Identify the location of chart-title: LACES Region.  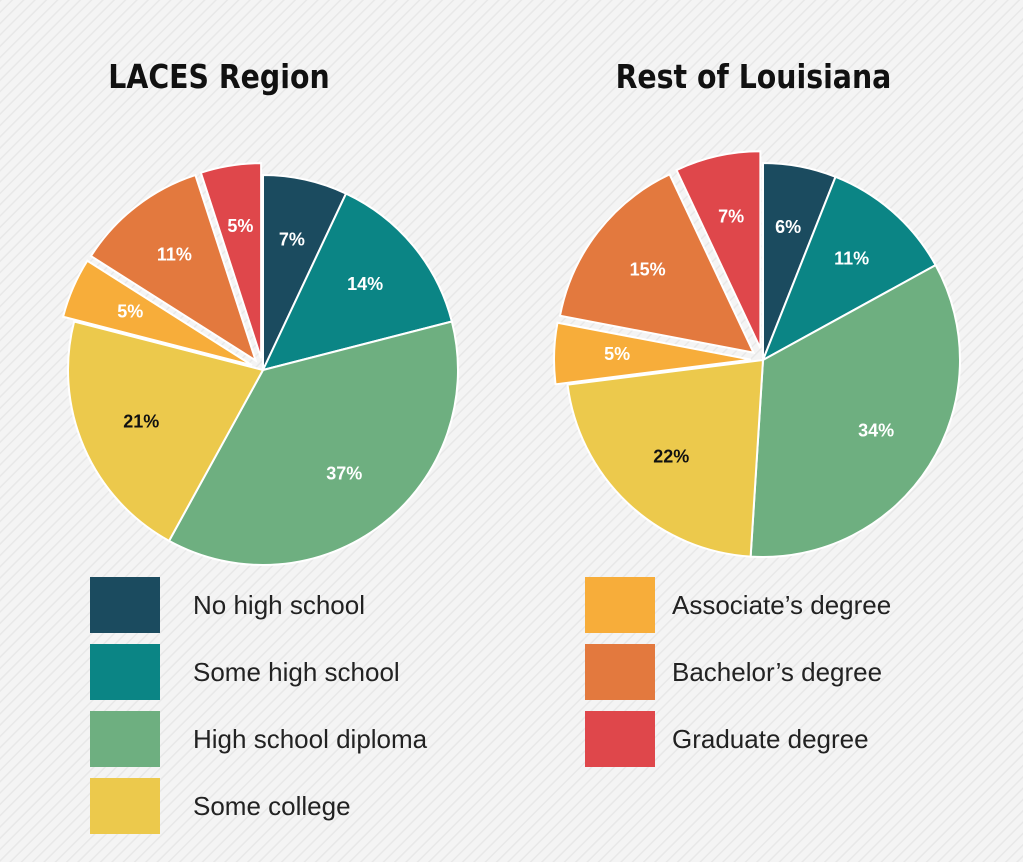
(218, 77).